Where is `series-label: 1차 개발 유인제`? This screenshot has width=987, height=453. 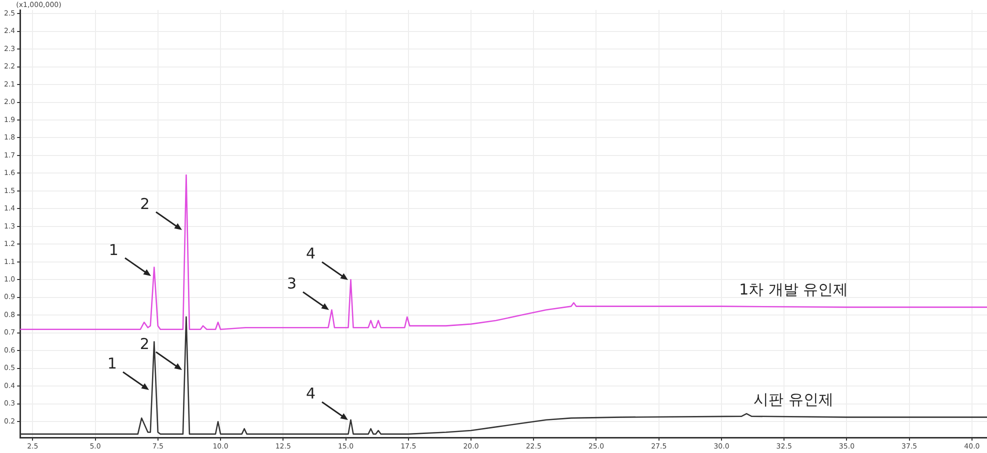
series-label: 1차 개발 유인제 is located at coordinates (793, 289).